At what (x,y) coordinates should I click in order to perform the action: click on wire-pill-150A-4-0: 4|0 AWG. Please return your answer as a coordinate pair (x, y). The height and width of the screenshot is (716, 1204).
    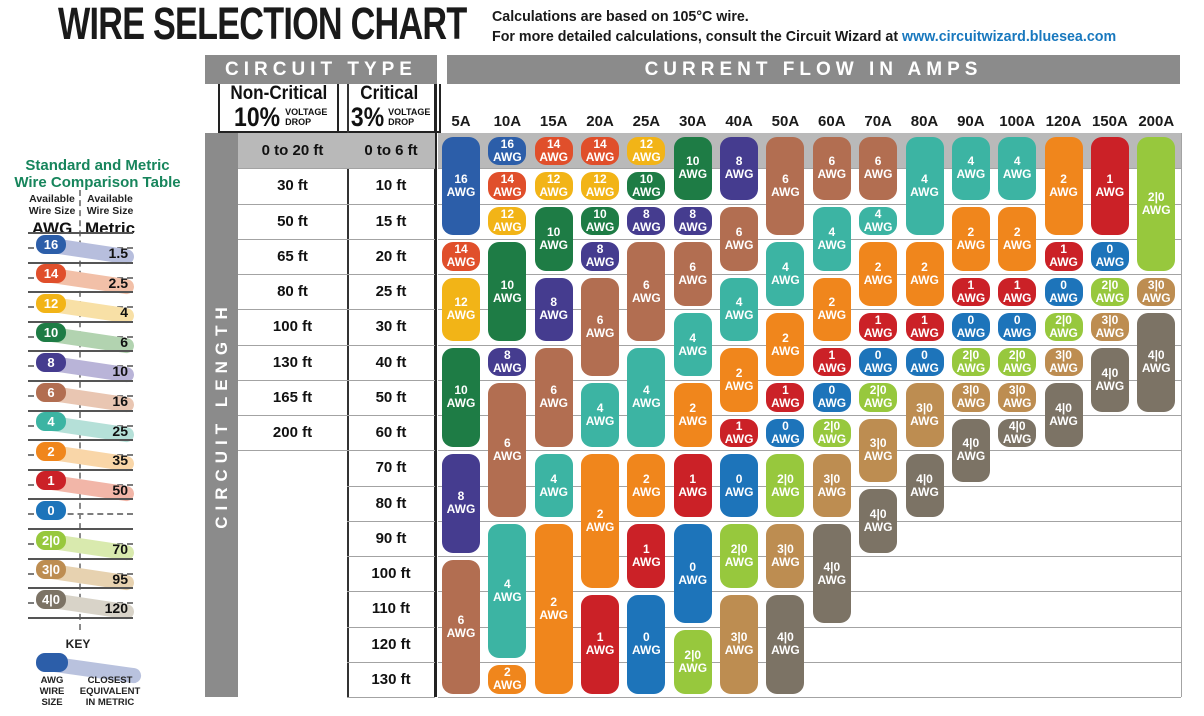
    Looking at the image, I should click on (1109, 380).